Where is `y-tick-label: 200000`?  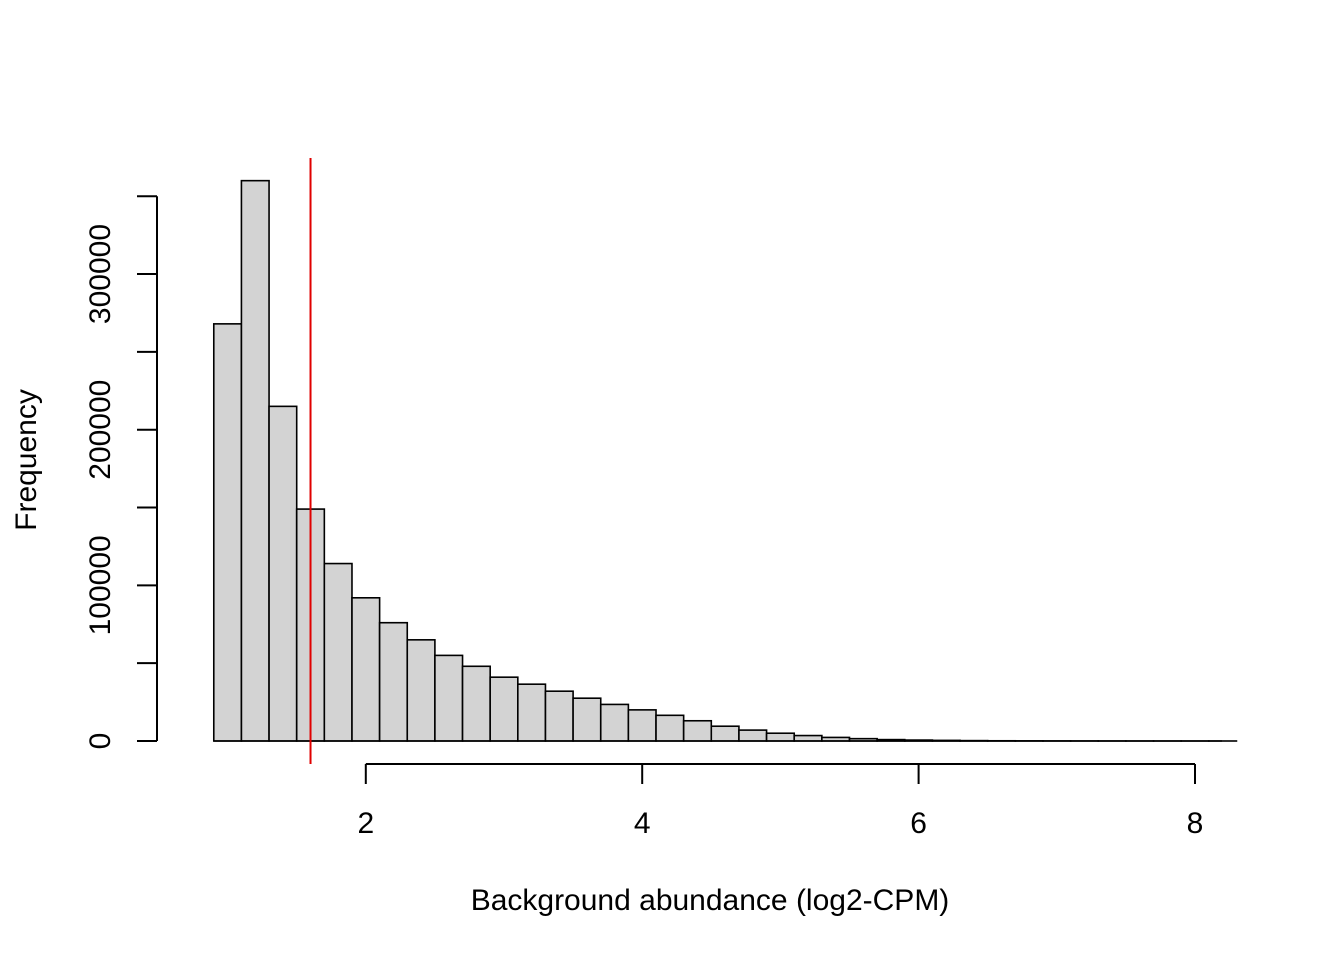
y-tick-label: 200000 is located at coordinates (100, 430).